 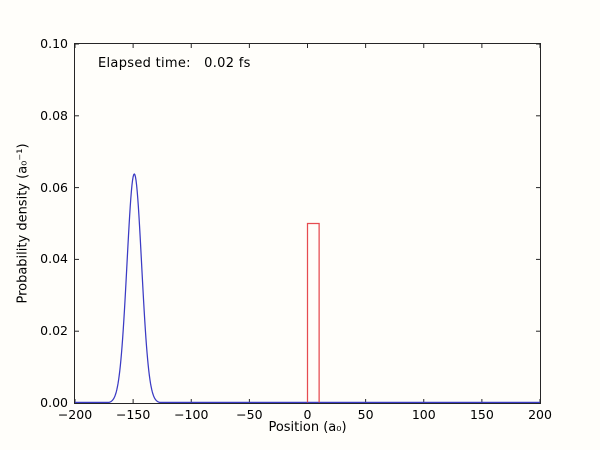 What do you see at coordinates (133, 414) in the screenshot?
I see `x-tick-label: −150` at bounding box center [133, 414].